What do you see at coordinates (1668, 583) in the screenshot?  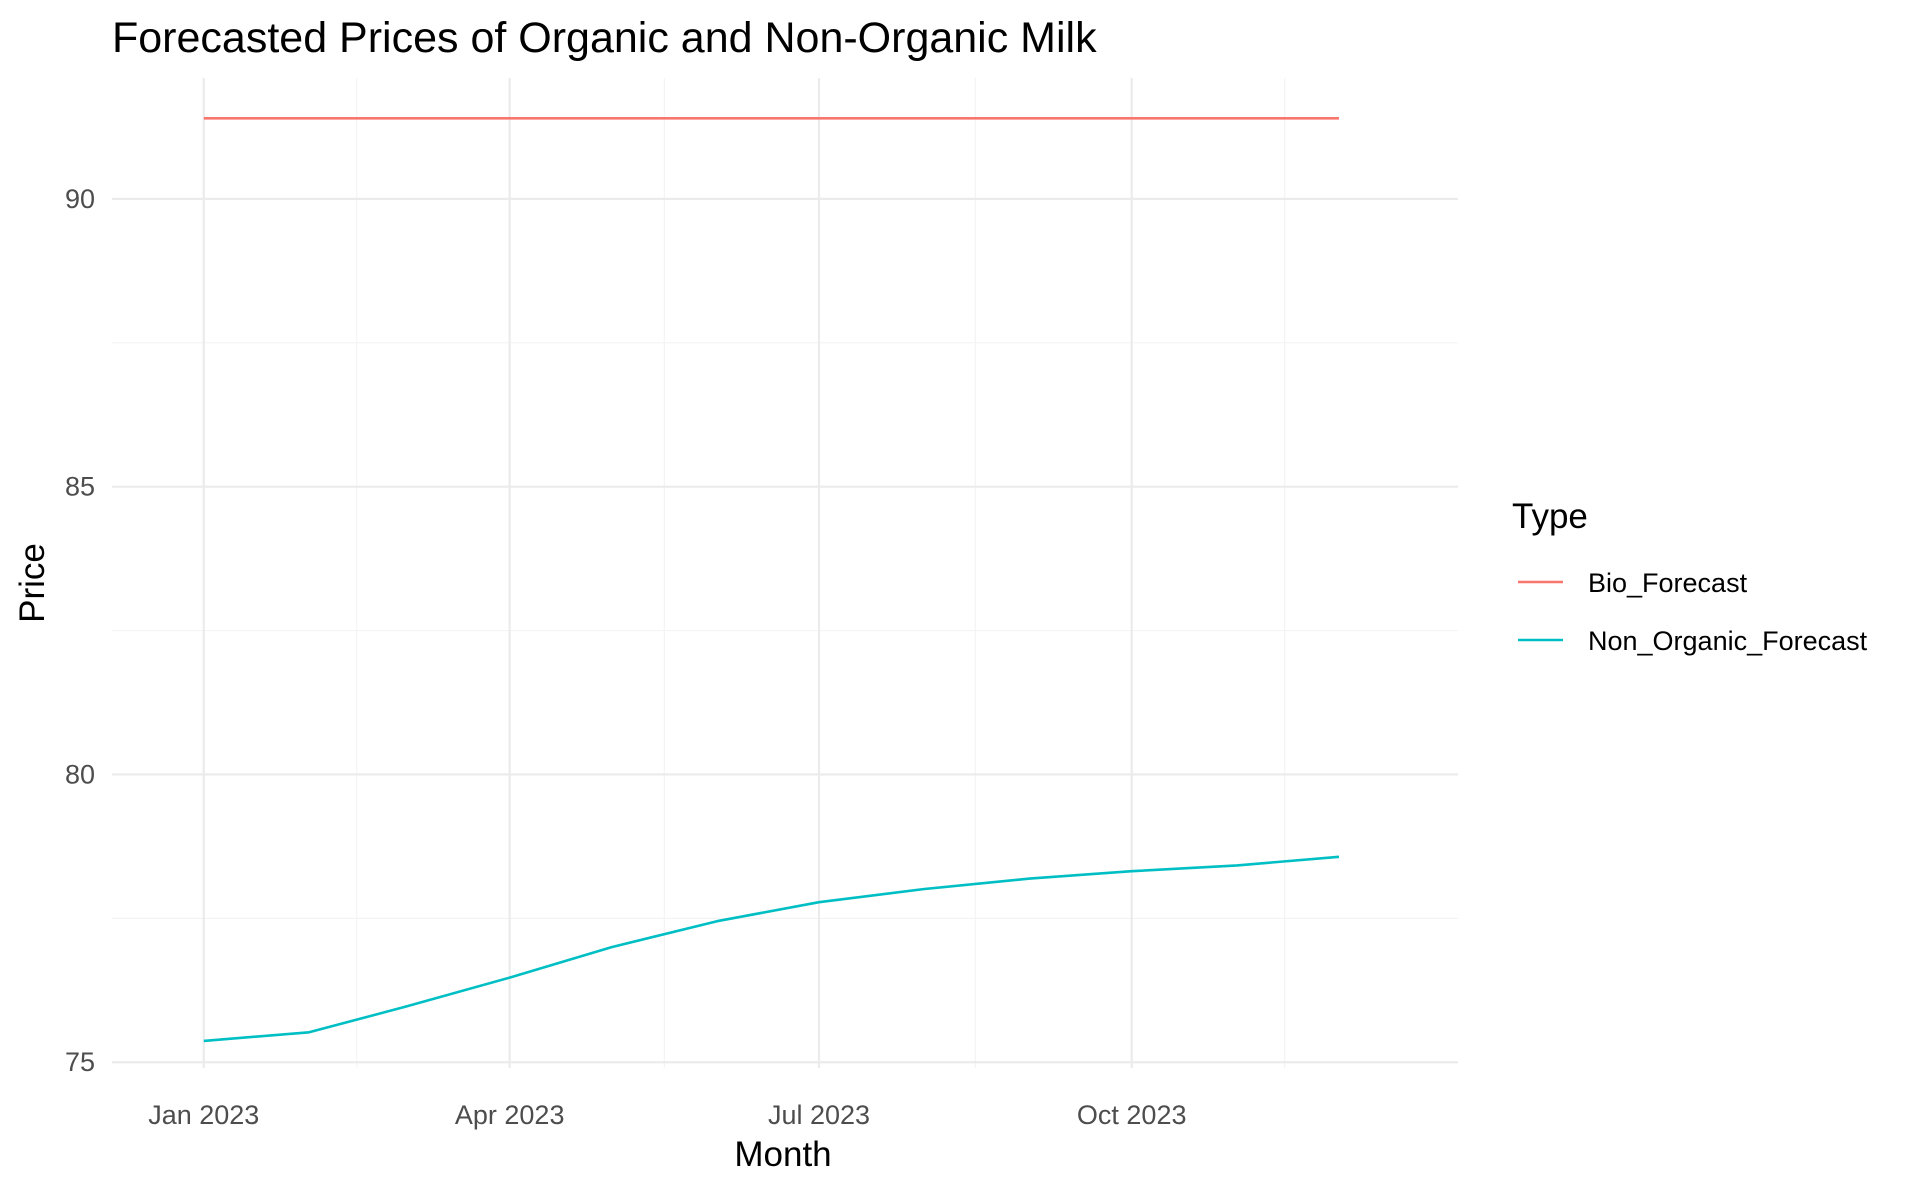 I see `legend-label-bio-forecast: Bio_Forecast` at bounding box center [1668, 583].